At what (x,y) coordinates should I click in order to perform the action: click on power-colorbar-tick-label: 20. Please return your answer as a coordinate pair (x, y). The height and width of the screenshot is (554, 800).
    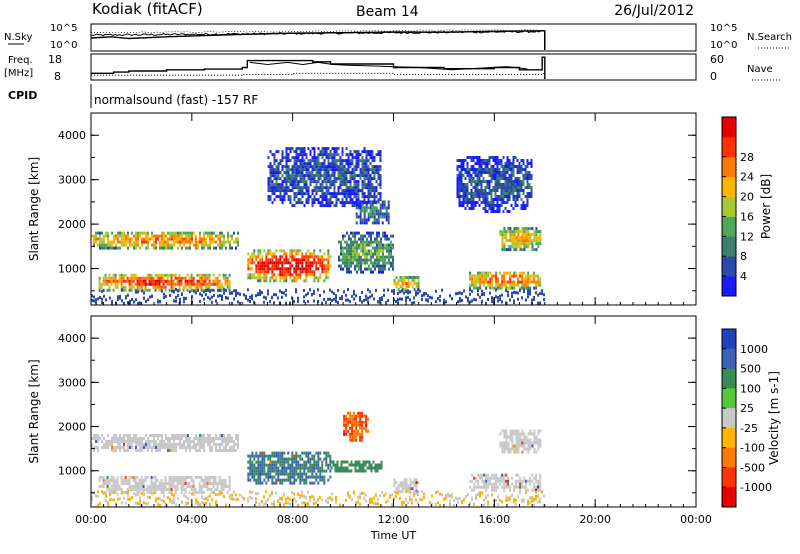
    Looking at the image, I should click on (747, 197).